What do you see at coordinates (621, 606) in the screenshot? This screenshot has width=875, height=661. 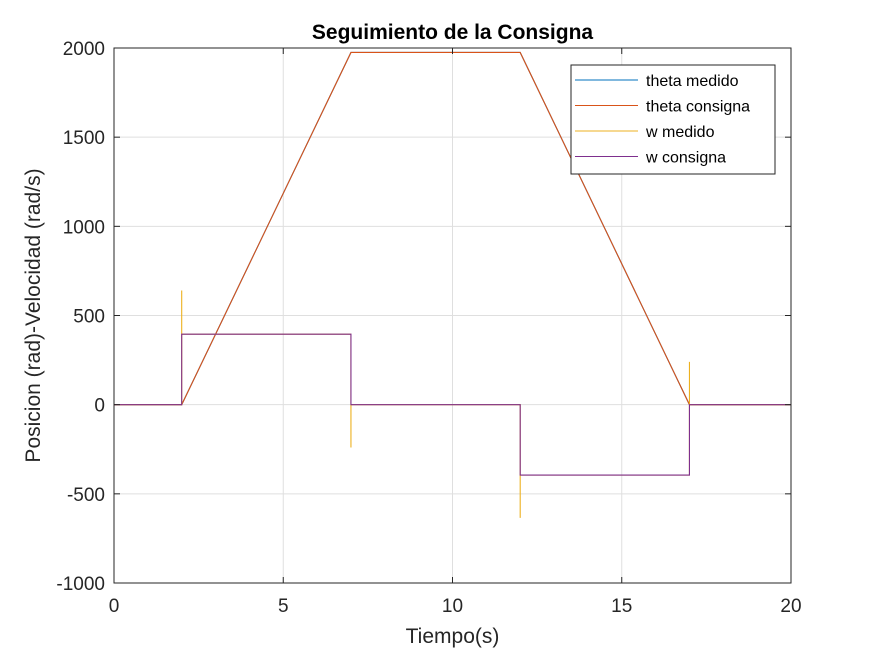 I see `x-tick-label: 15` at bounding box center [621, 606].